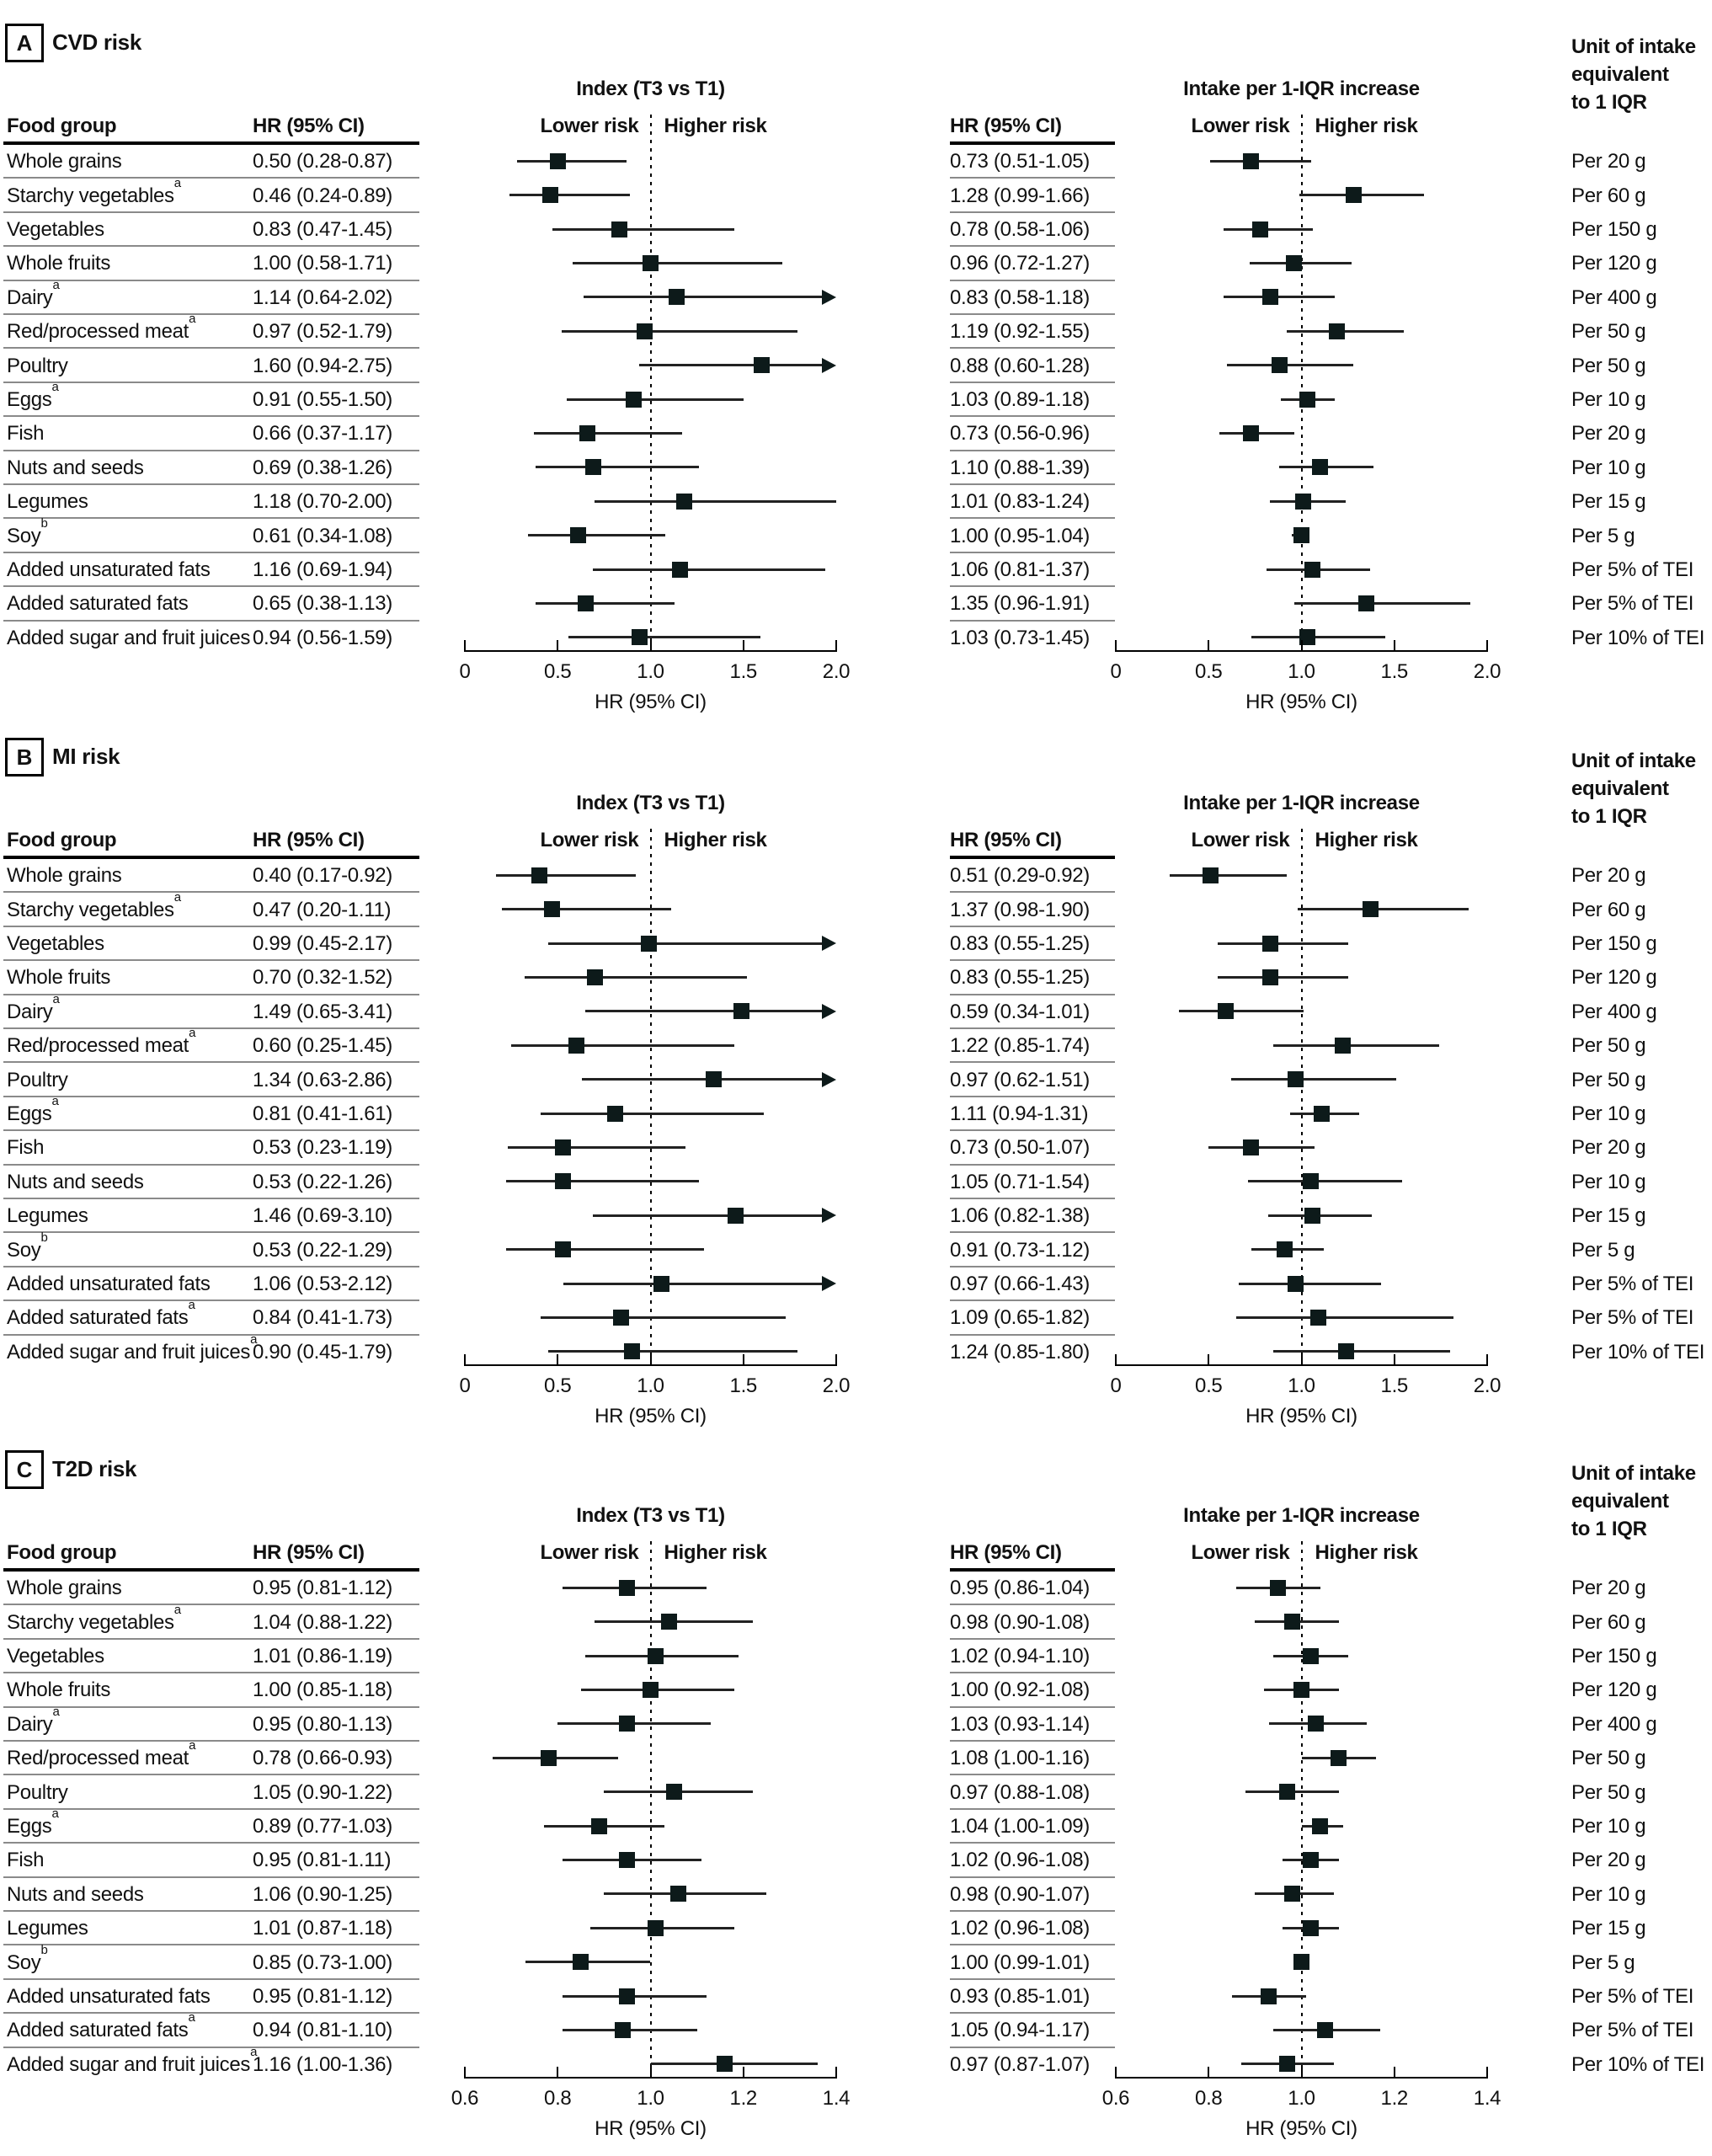 This screenshot has width=1712, height=2156. What do you see at coordinates (322, 1352) in the screenshot?
I see `hr-index-value: 0.90 (0.45-1.79)` at bounding box center [322, 1352].